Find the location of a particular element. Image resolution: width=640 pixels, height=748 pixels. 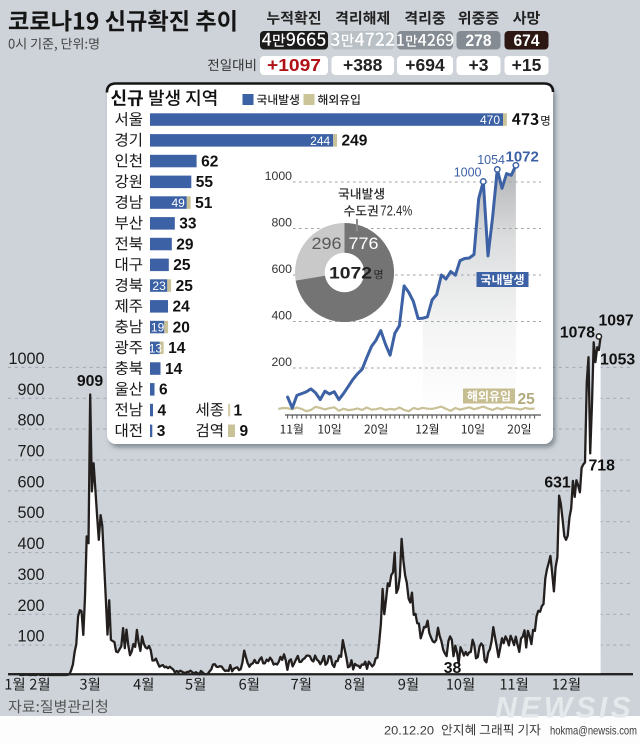

svg-text: 718 is located at coordinates (602, 466).